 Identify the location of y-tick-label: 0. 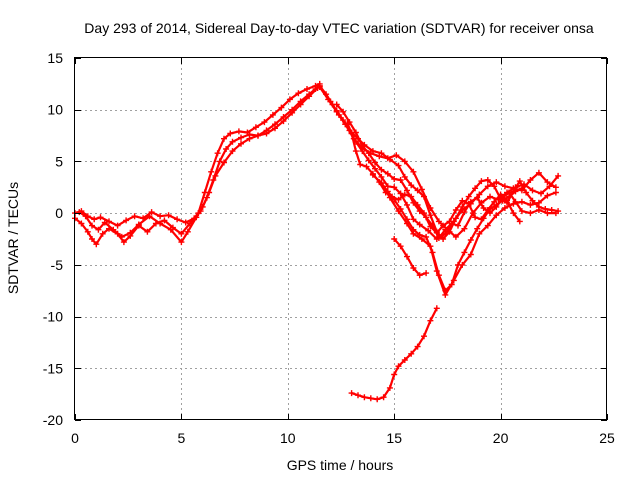
(59, 213).